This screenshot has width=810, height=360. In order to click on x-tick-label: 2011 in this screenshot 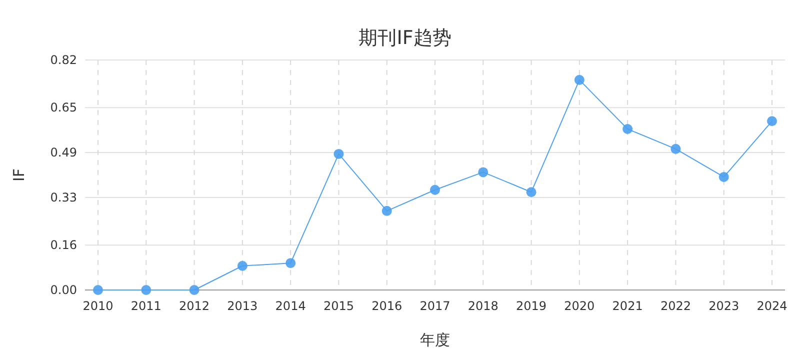, I will do `click(146, 306)`.